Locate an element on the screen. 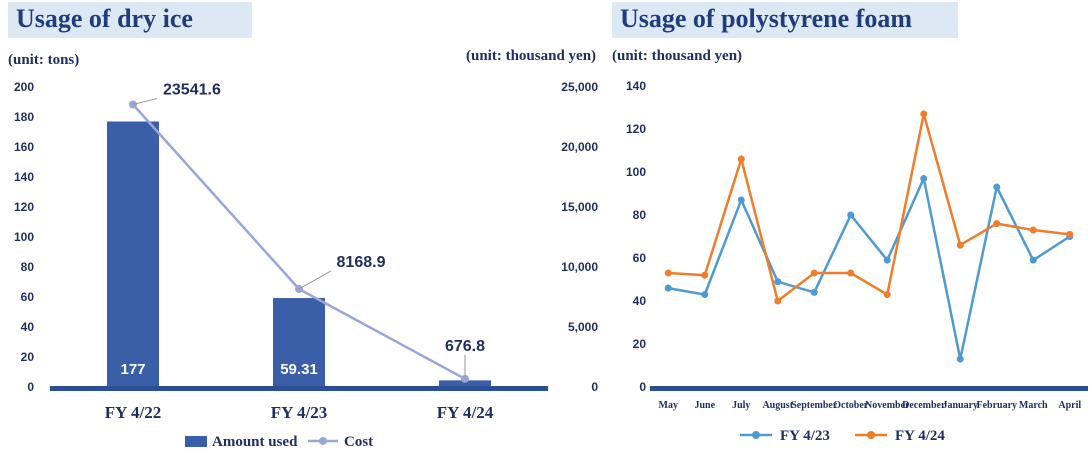 Image resolution: width=1092 pixels, height=453 pixels. dry-ice-chart-title: Usage of dry ice is located at coordinates (130, 20).